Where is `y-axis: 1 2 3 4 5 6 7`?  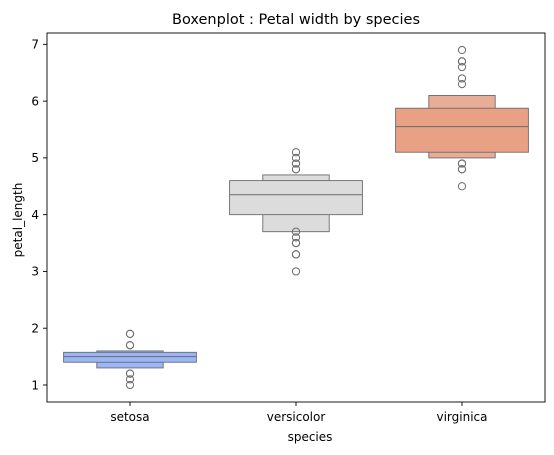 y-axis: 1 2 3 4 5 6 7 is located at coordinates (39, 215).